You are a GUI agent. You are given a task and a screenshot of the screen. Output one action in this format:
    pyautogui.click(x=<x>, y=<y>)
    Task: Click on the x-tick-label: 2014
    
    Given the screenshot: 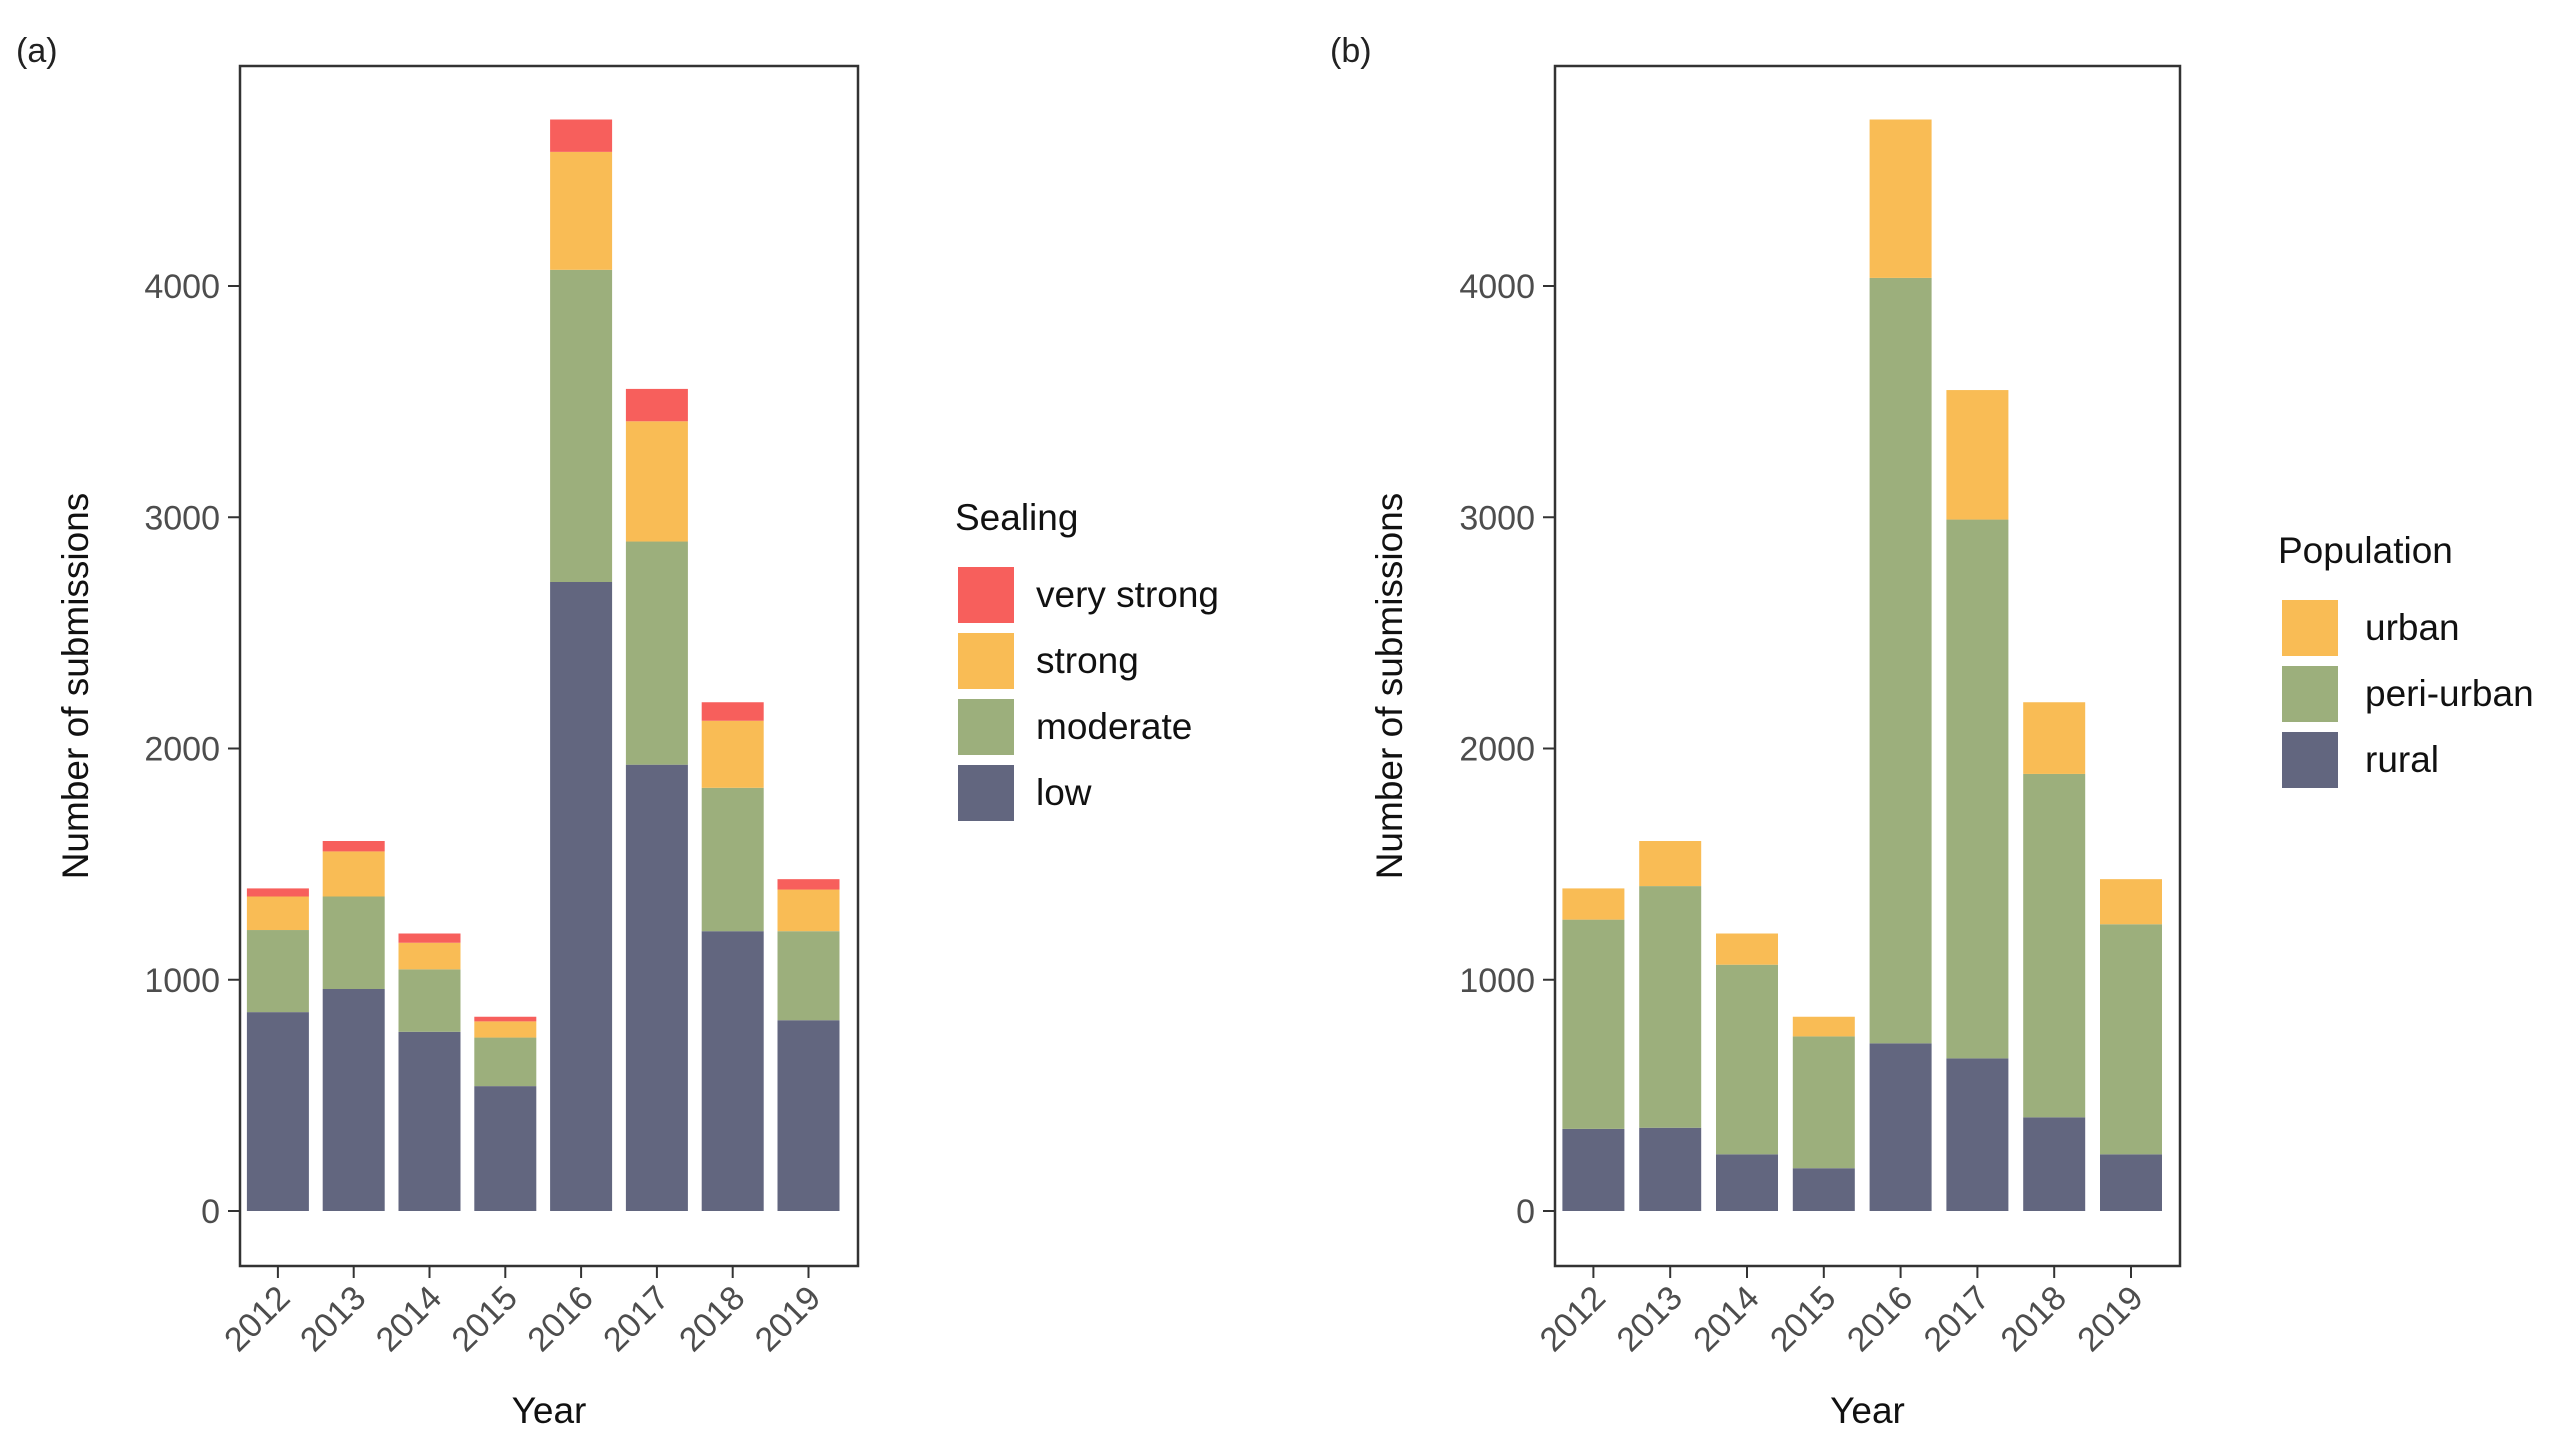 What is the action you would take?
    pyautogui.click(x=1726, y=1319)
    